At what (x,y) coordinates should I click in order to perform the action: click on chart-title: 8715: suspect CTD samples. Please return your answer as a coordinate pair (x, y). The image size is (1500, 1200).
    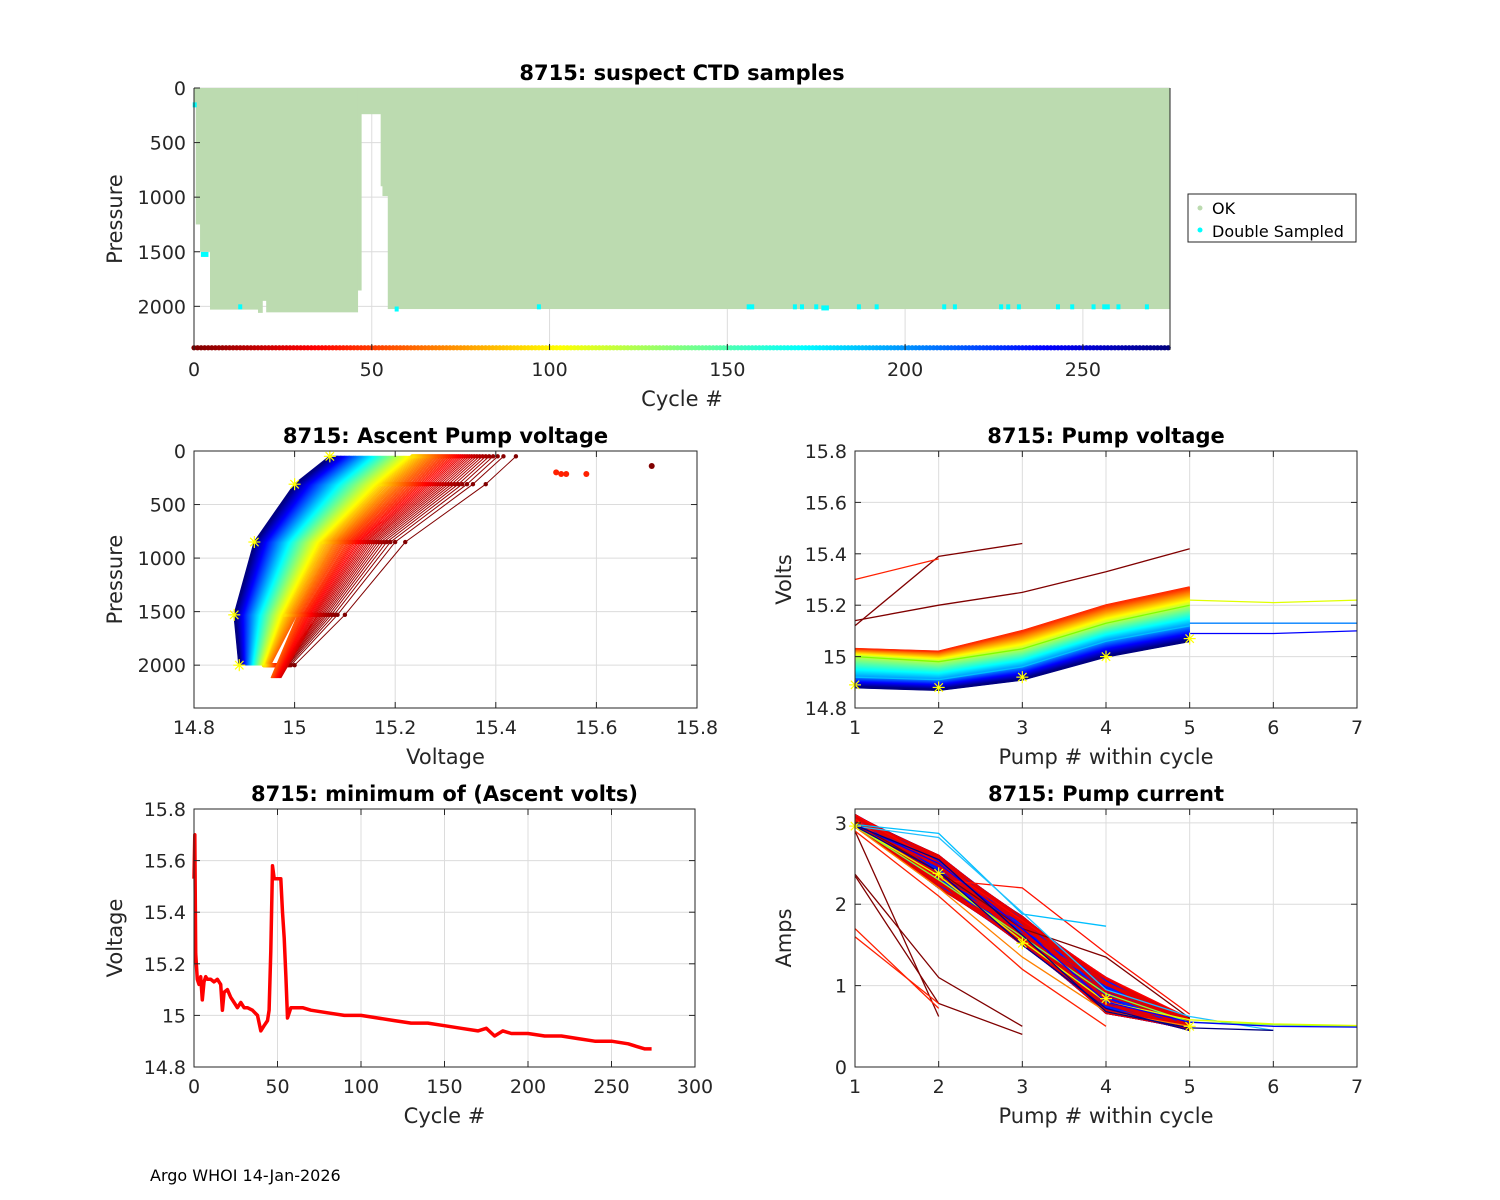
    Looking at the image, I should click on (681, 73).